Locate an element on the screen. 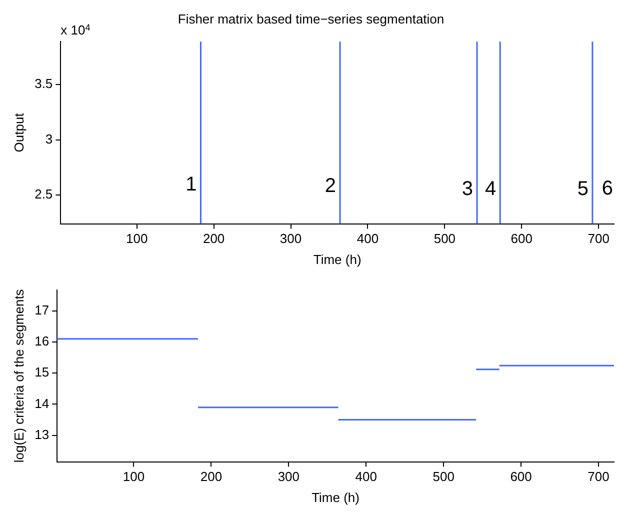 This screenshot has height=518, width=624. y-tick-label: 2.5 is located at coordinates (43, 194).